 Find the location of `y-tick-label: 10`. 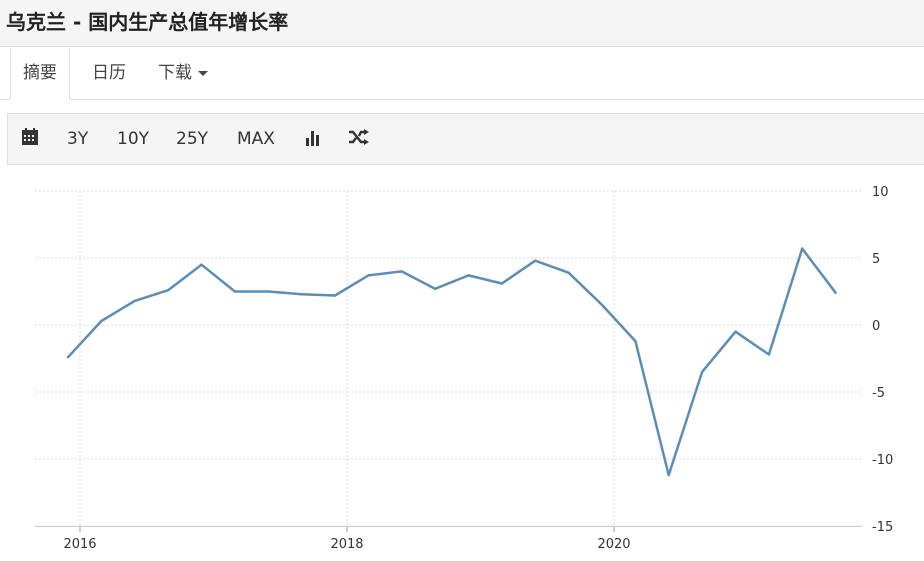

y-tick-label: 10 is located at coordinates (880, 192).